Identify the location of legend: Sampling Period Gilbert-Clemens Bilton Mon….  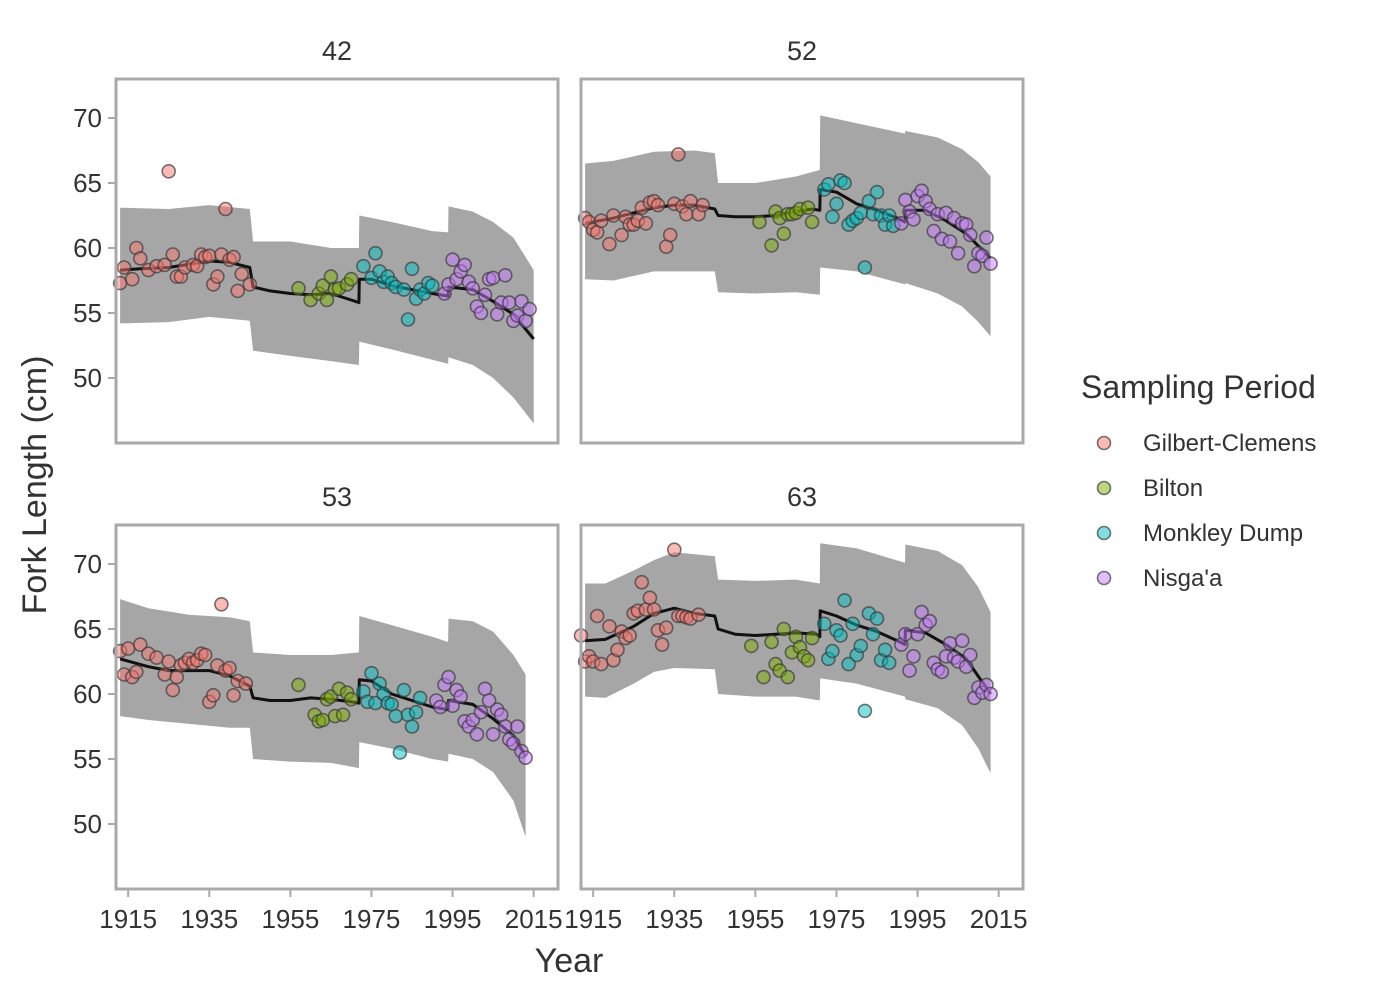
(1198, 480).